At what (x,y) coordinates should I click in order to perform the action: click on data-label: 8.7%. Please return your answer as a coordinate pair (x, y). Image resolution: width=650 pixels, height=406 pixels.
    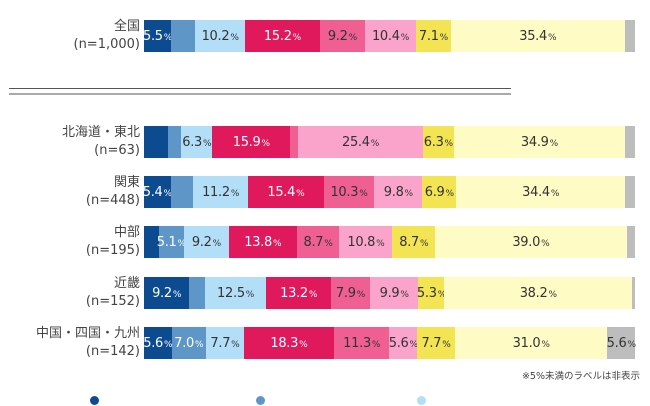
    Looking at the image, I should click on (318, 242).